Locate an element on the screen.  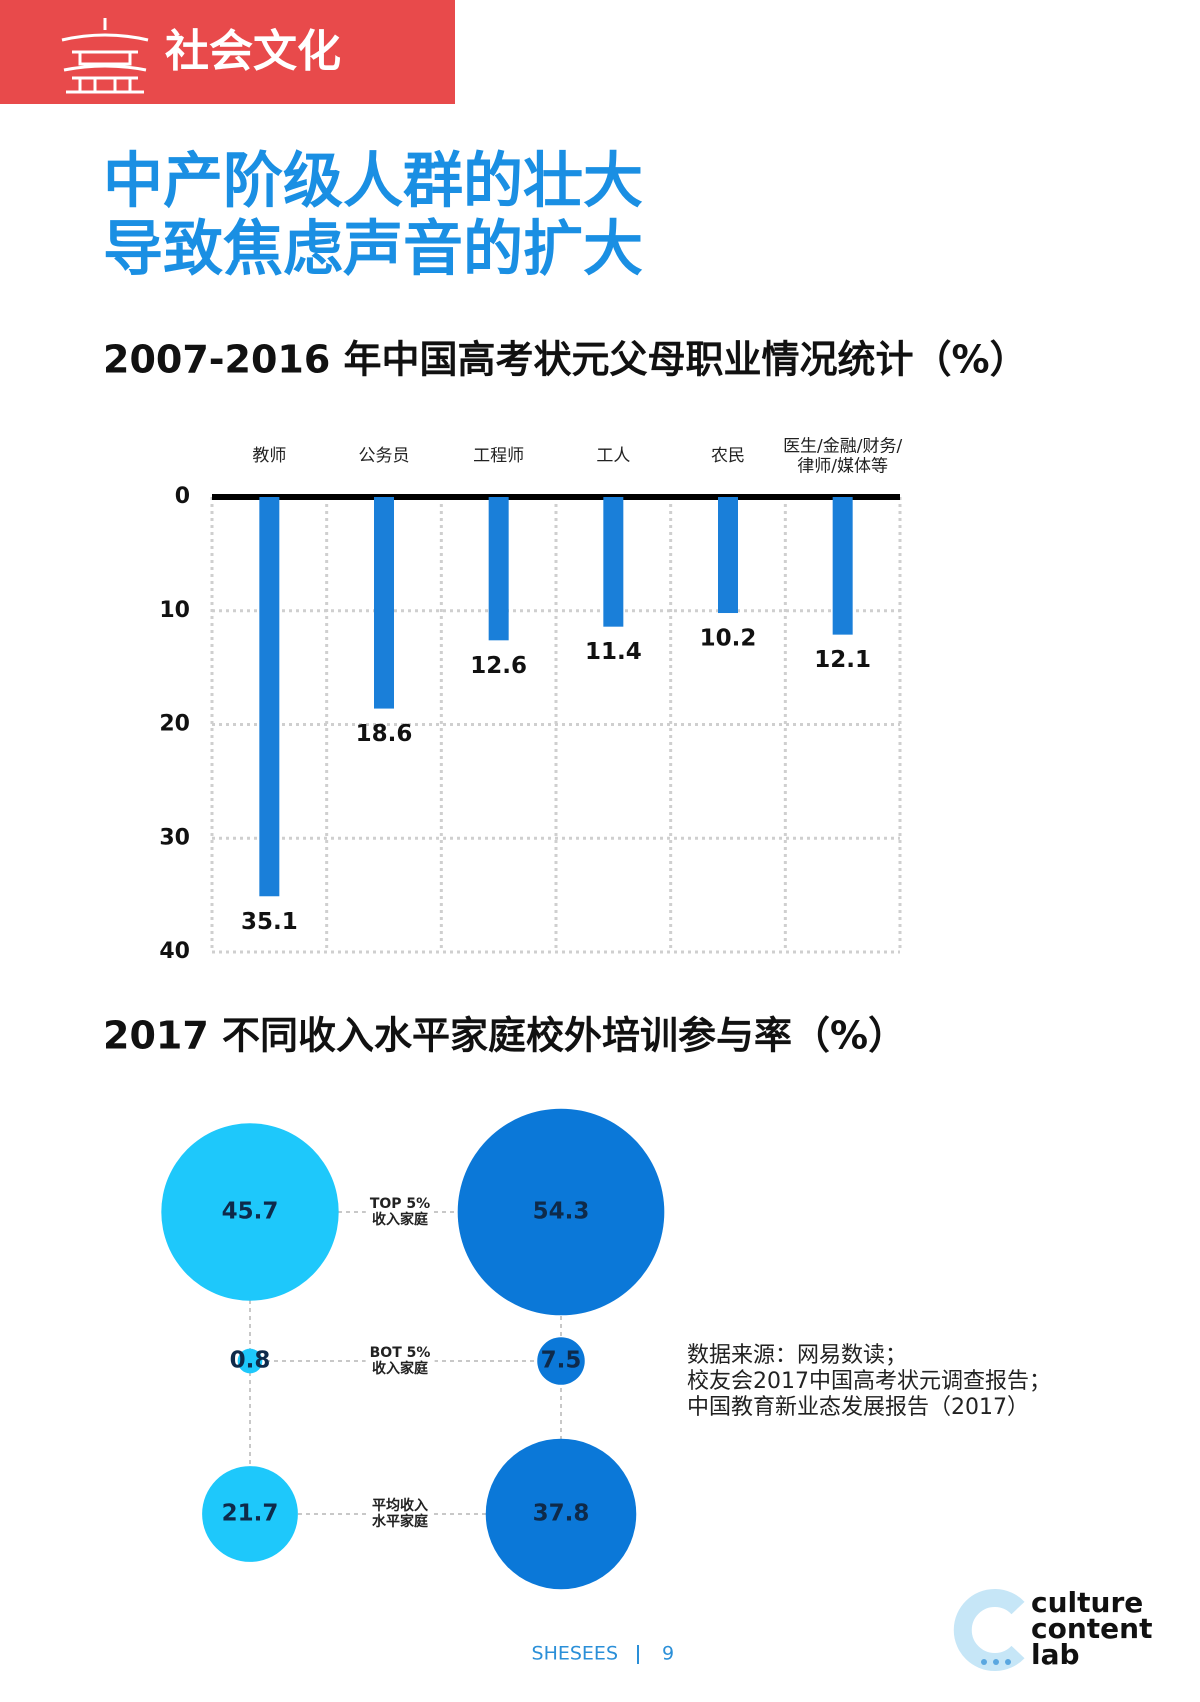
page-title: 导致焦虑声音的扩大 is located at coordinates (373, 250).